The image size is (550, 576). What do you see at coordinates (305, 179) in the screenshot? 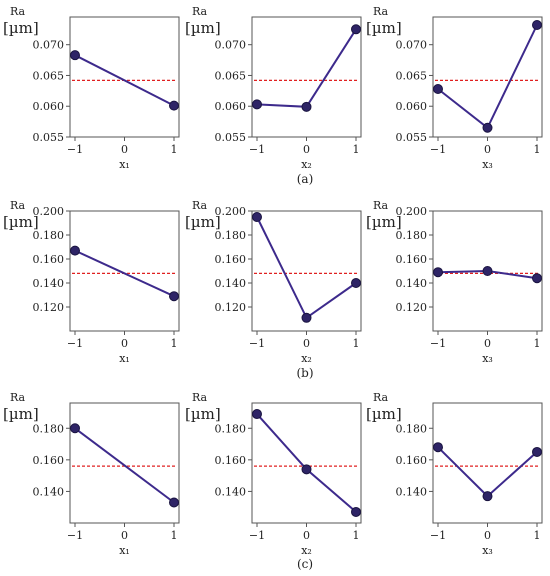
I see `caption-a: (a)` at bounding box center [305, 179].